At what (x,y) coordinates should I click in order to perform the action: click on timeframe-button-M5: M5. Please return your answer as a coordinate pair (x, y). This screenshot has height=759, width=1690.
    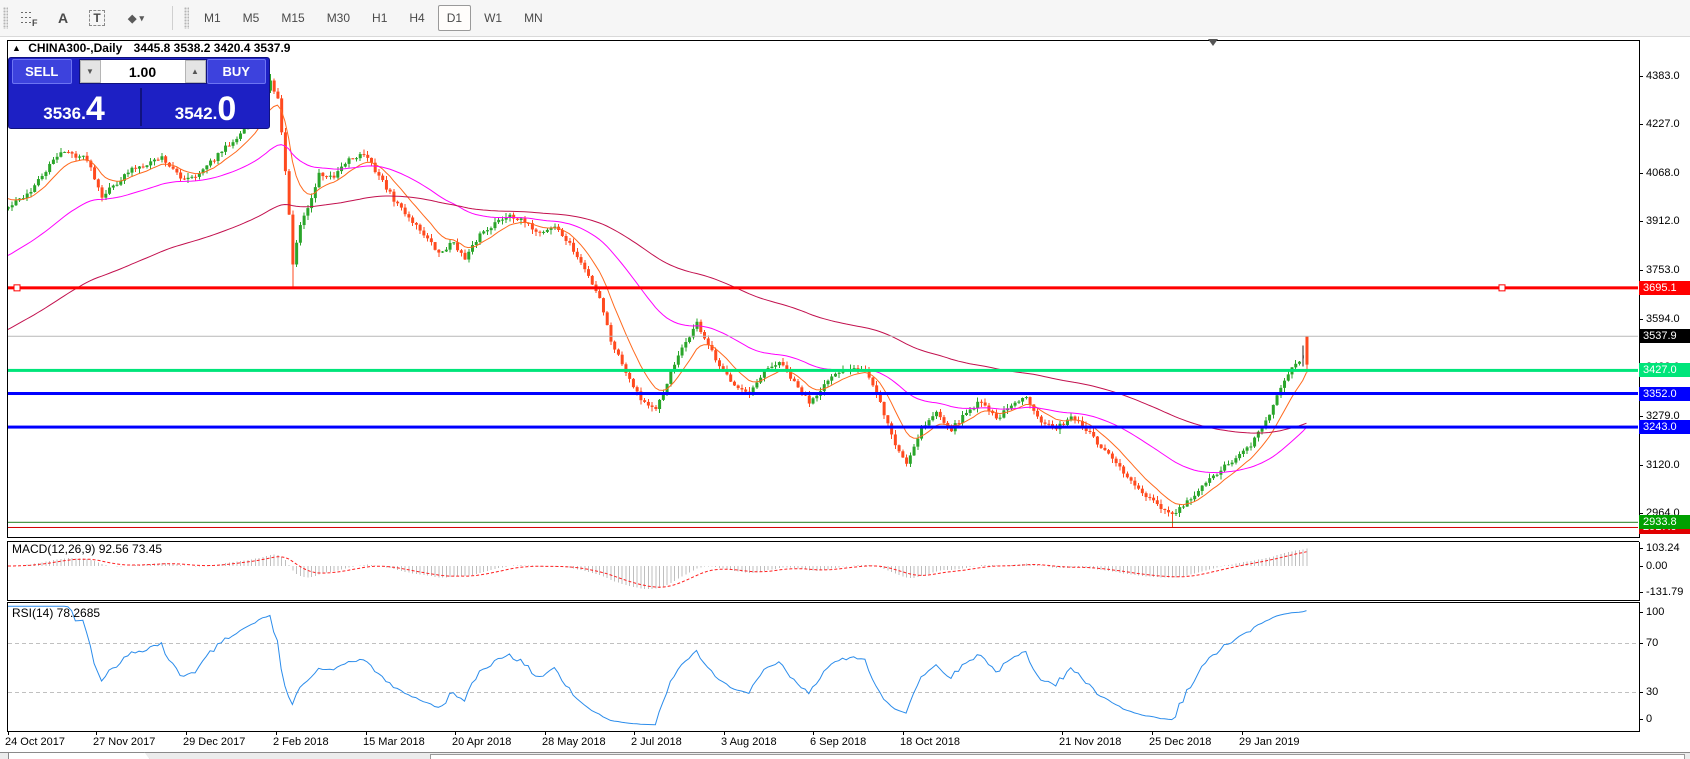
    Looking at the image, I should click on (251, 18).